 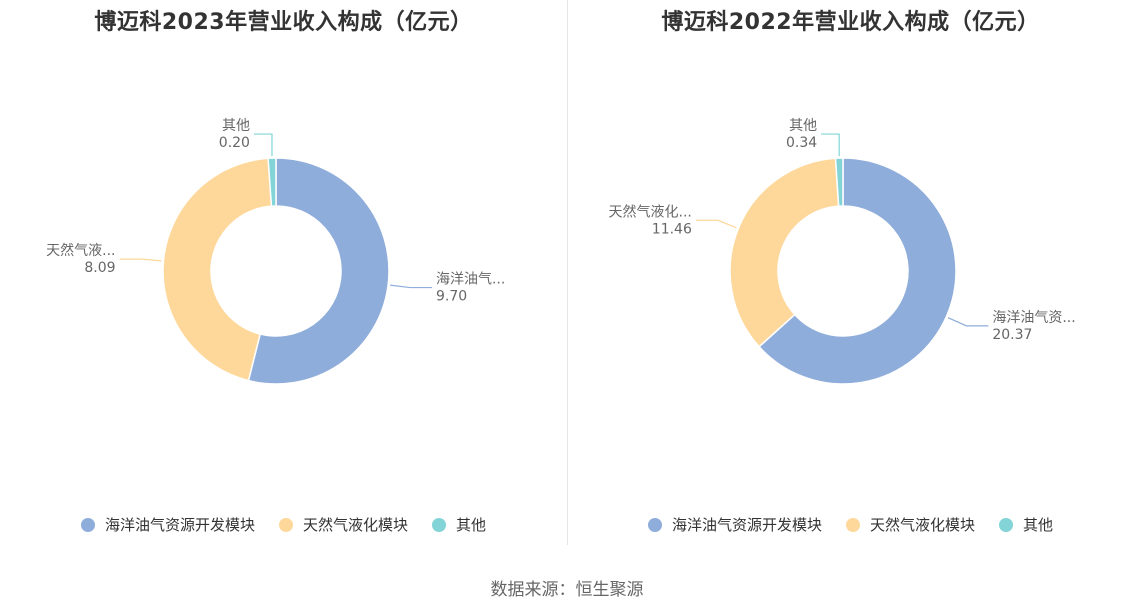 I want to click on slice-value-lng: 8.09, so click(x=99, y=268).